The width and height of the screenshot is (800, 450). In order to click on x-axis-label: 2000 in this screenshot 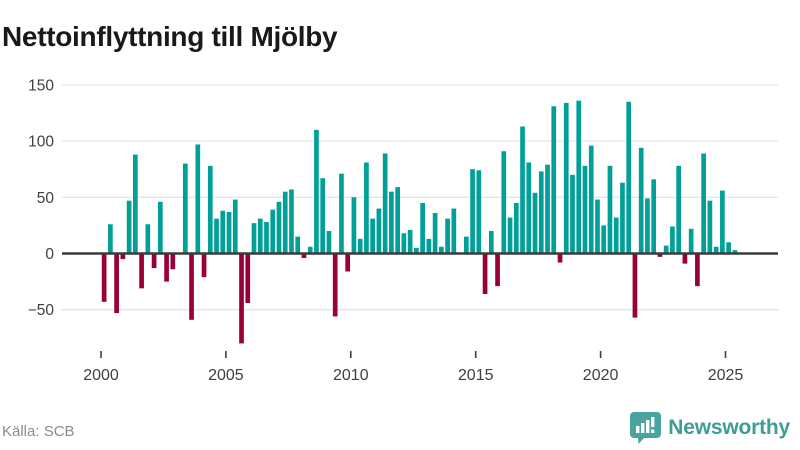, I will do `click(101, 375)`.